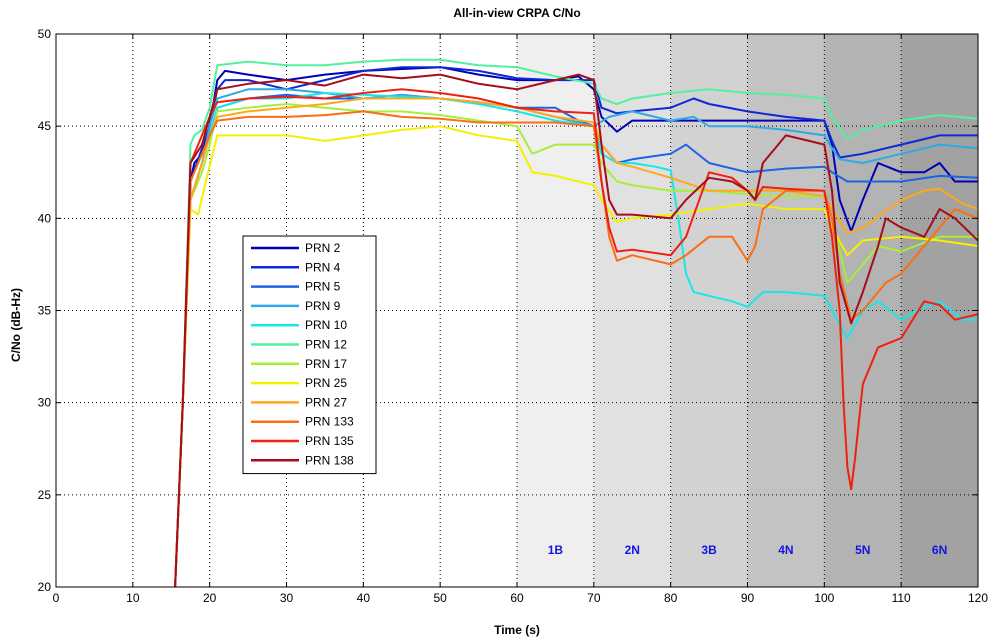 Image resolution: width=1000 pixels, height=640 pixels. I want to click on region-label-6N: 6N, so click(939, 550).